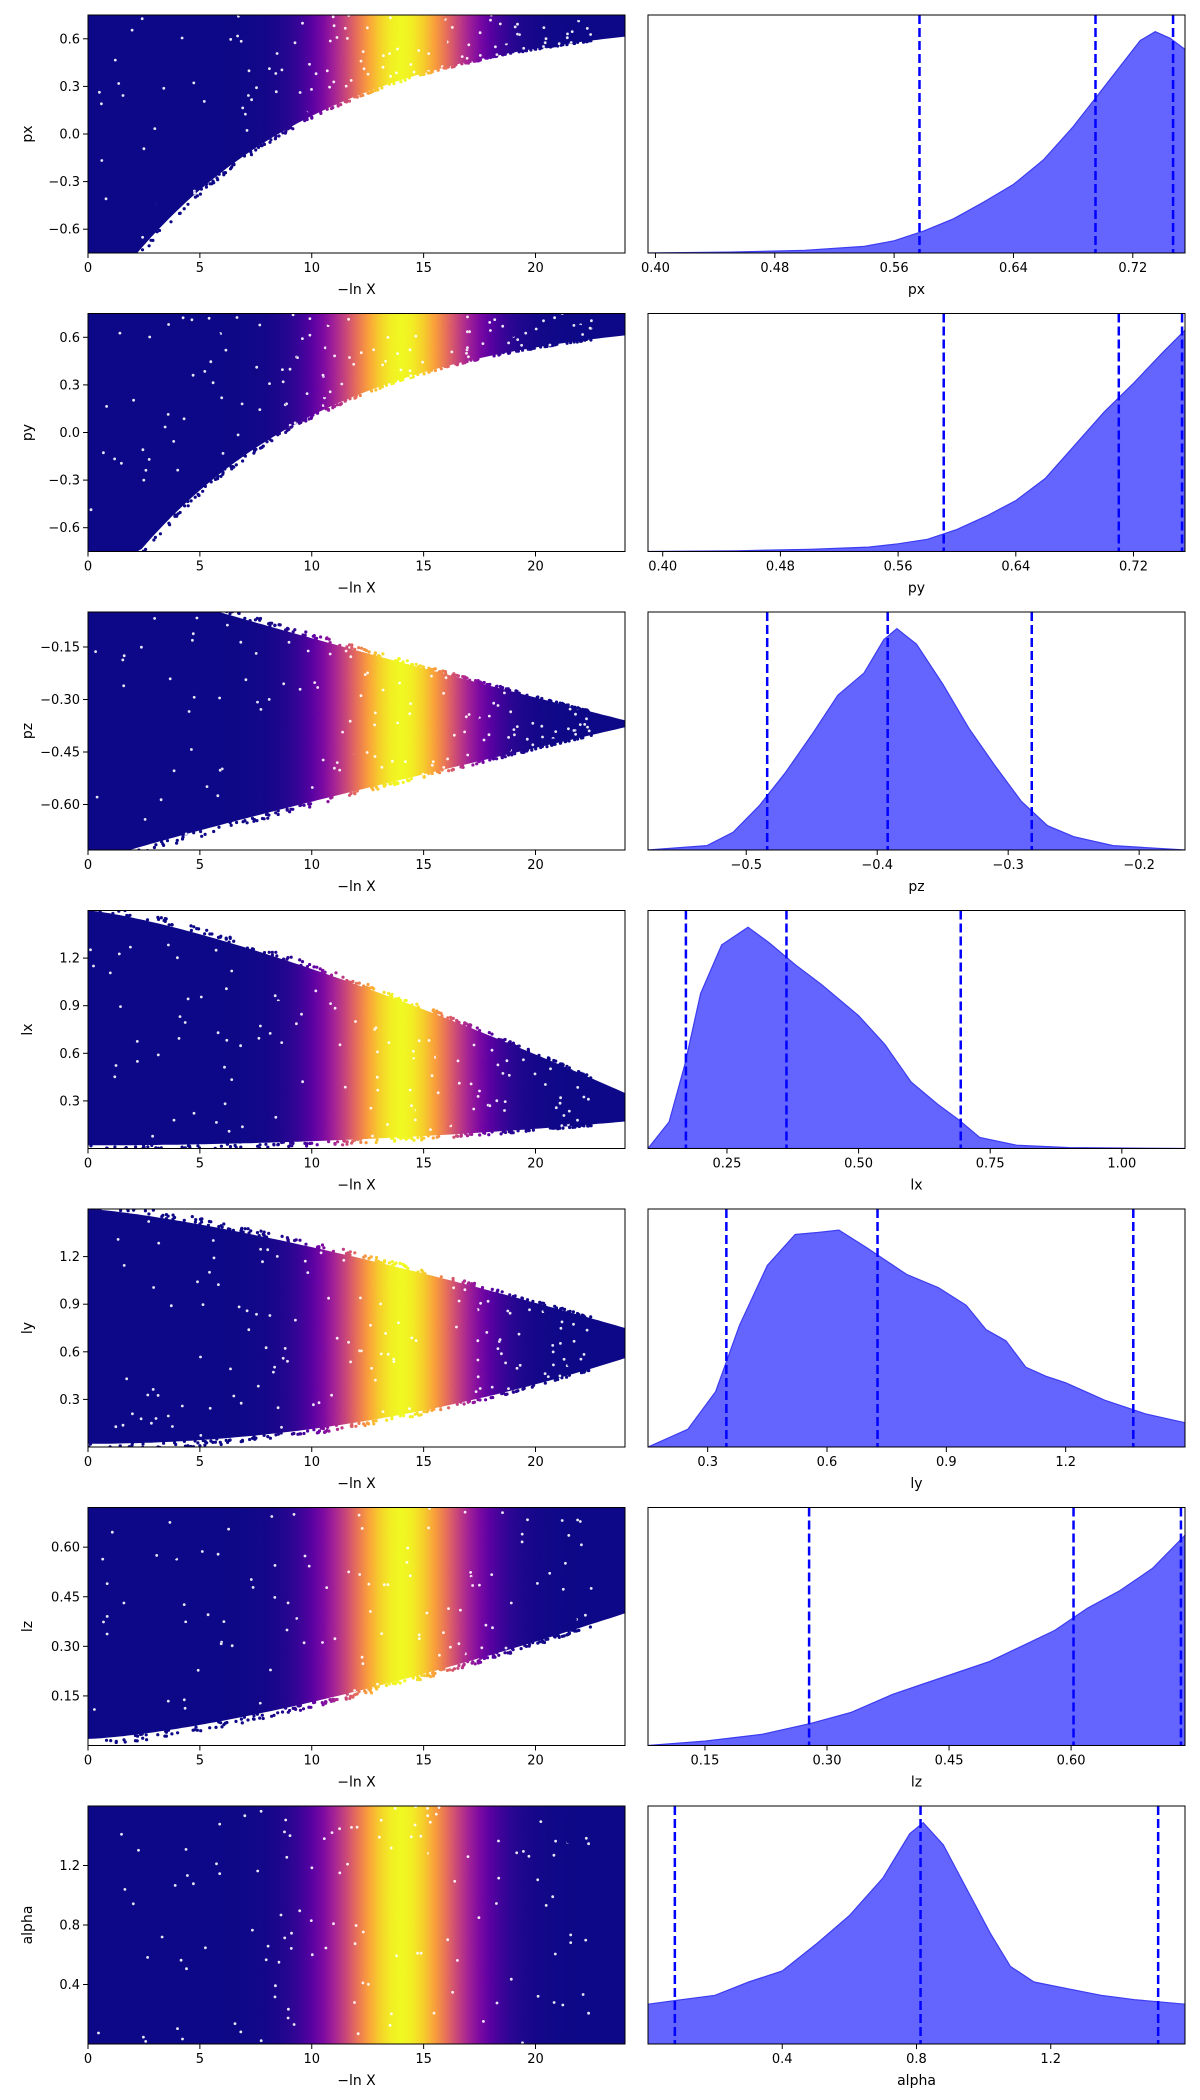 Image resolution: width=1200 pixels, height=2100 pixels. What do you see at coordinates (69, 1054) in the screenshot?
I see `trace-ytick-label: 0.6` at bounding box center [69, 1054].